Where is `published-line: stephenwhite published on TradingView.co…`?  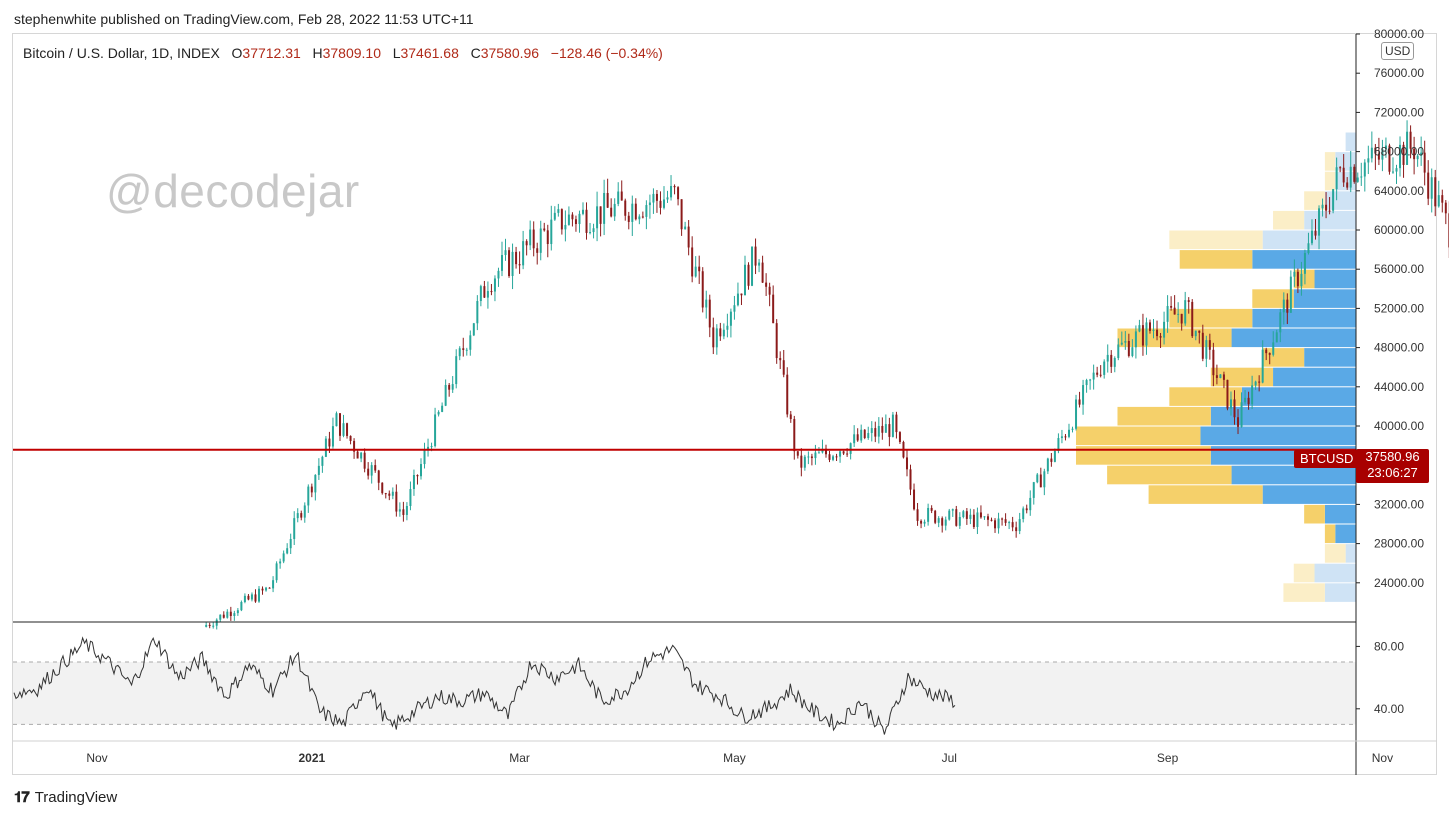 published-line: stephenwhite published on TradingView.co… is located at coordinates (244, 19).